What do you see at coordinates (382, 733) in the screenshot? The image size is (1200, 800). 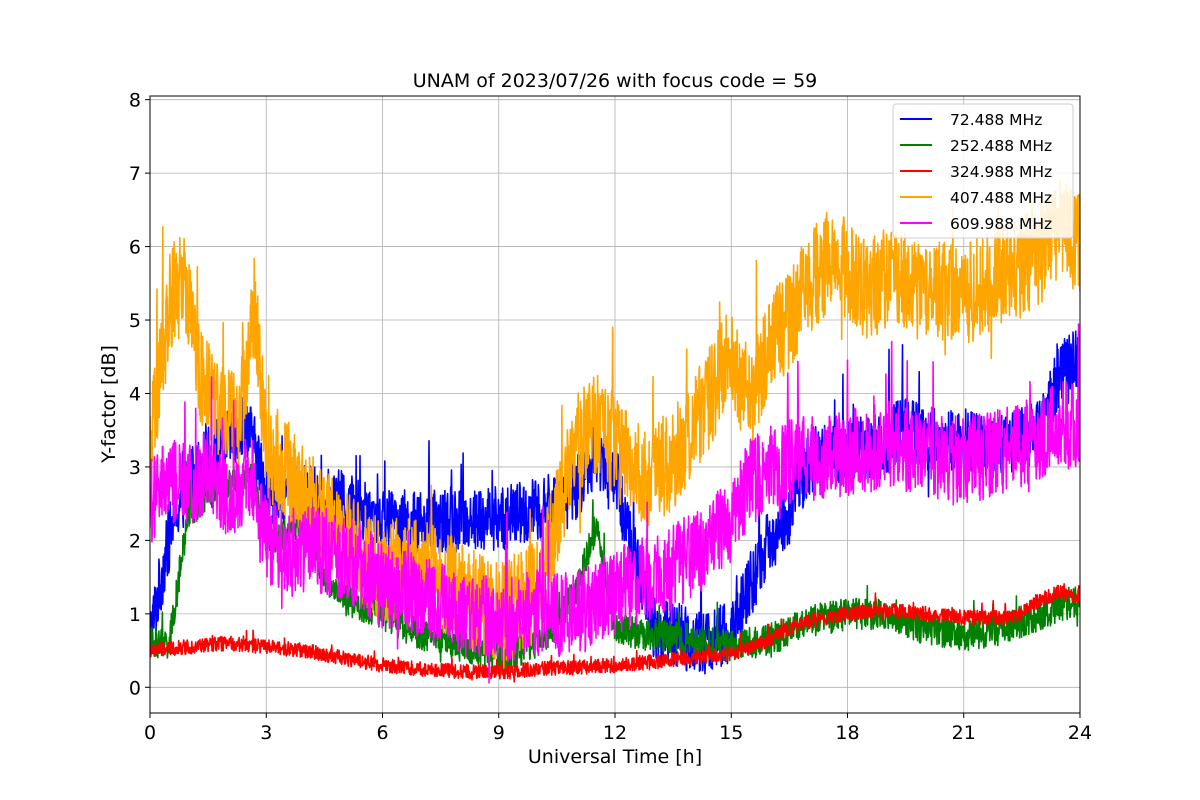 I see `x-tick-label: 6` at bounding box center [382, 733].